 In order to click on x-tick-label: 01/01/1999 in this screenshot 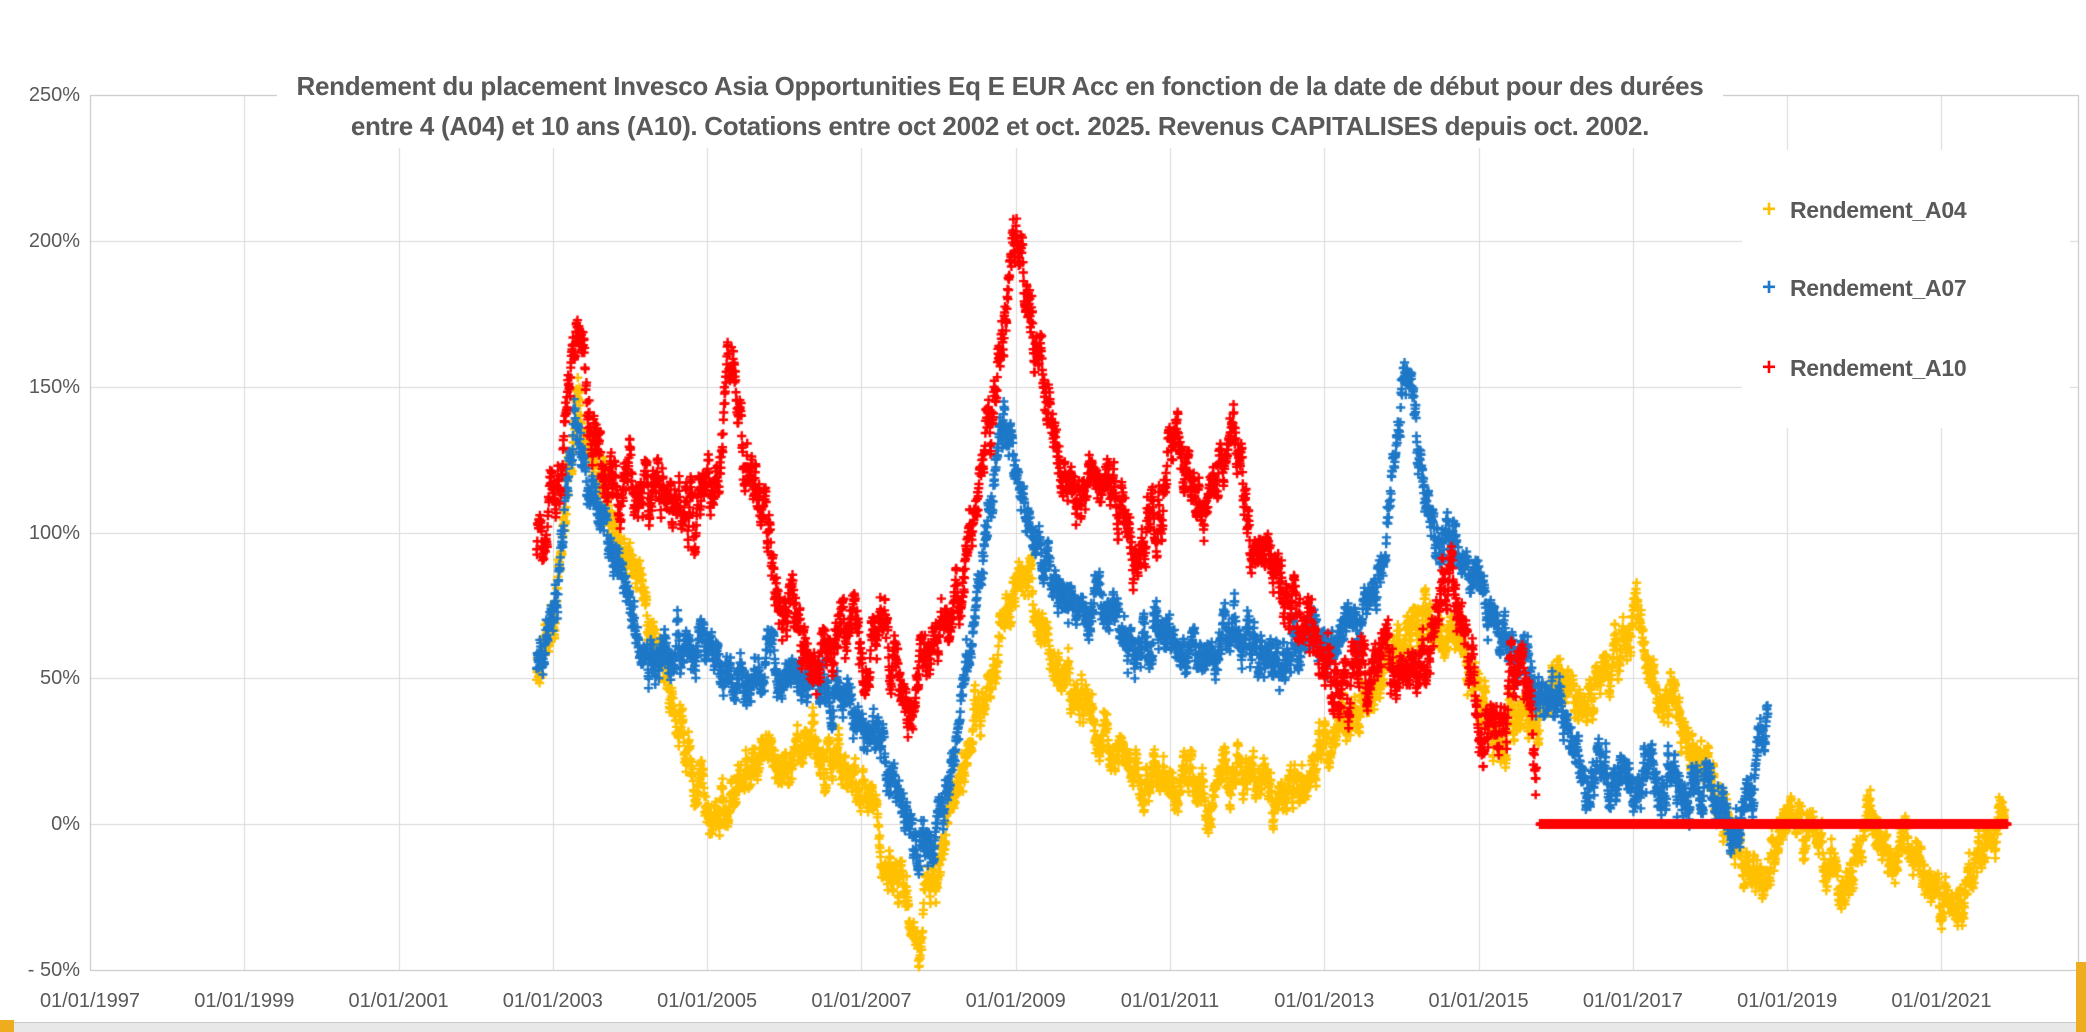, I will do `click(244, 1001)`.